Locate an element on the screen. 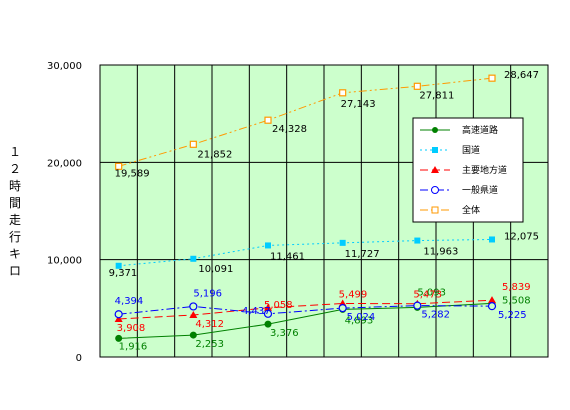 Image resolution: width=570 pixels, height=410 pixels. legend-label: 全体 is located at coordinates (471, 210).